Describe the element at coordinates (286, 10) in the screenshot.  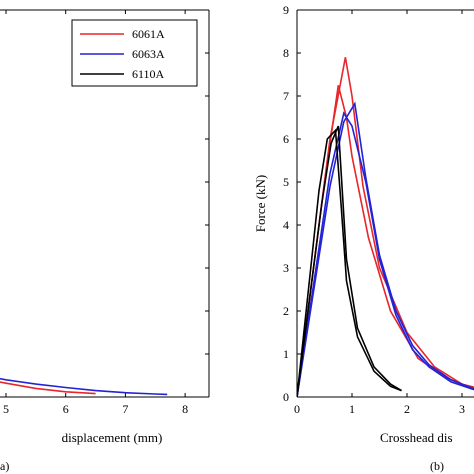
I see `panel-b-y-tick-label: 9` at that location.